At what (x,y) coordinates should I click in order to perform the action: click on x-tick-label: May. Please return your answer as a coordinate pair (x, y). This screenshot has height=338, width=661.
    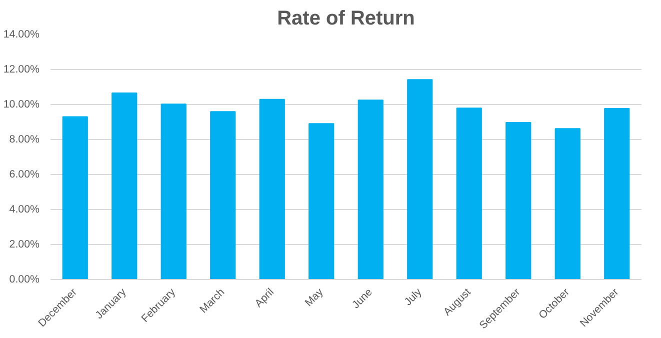
    Looking at the image, I should click on (314, 297).